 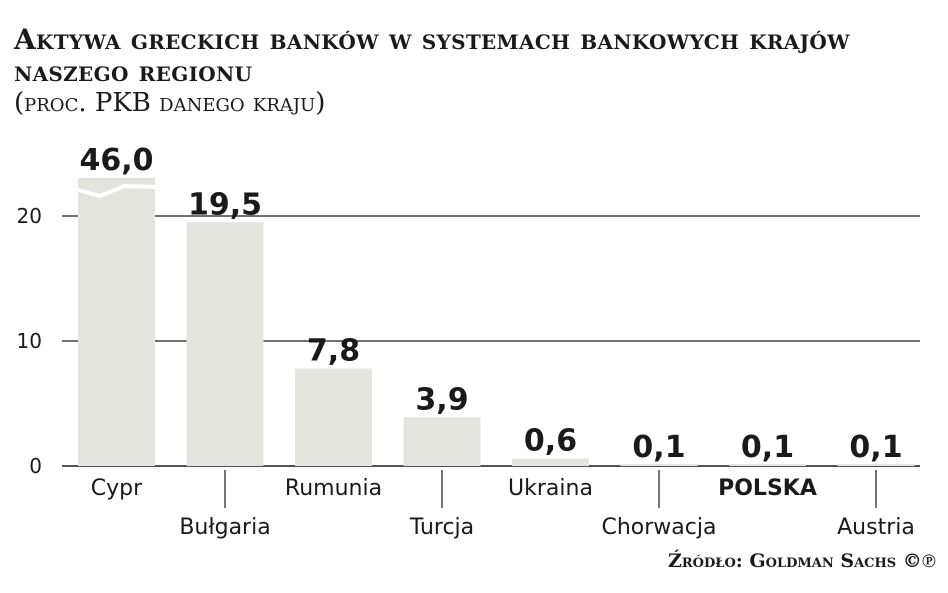 What do you see at coordinates (35, 466) in the screenshot?
I see `y-tick-label: 0` at bounding box center [35, 466].